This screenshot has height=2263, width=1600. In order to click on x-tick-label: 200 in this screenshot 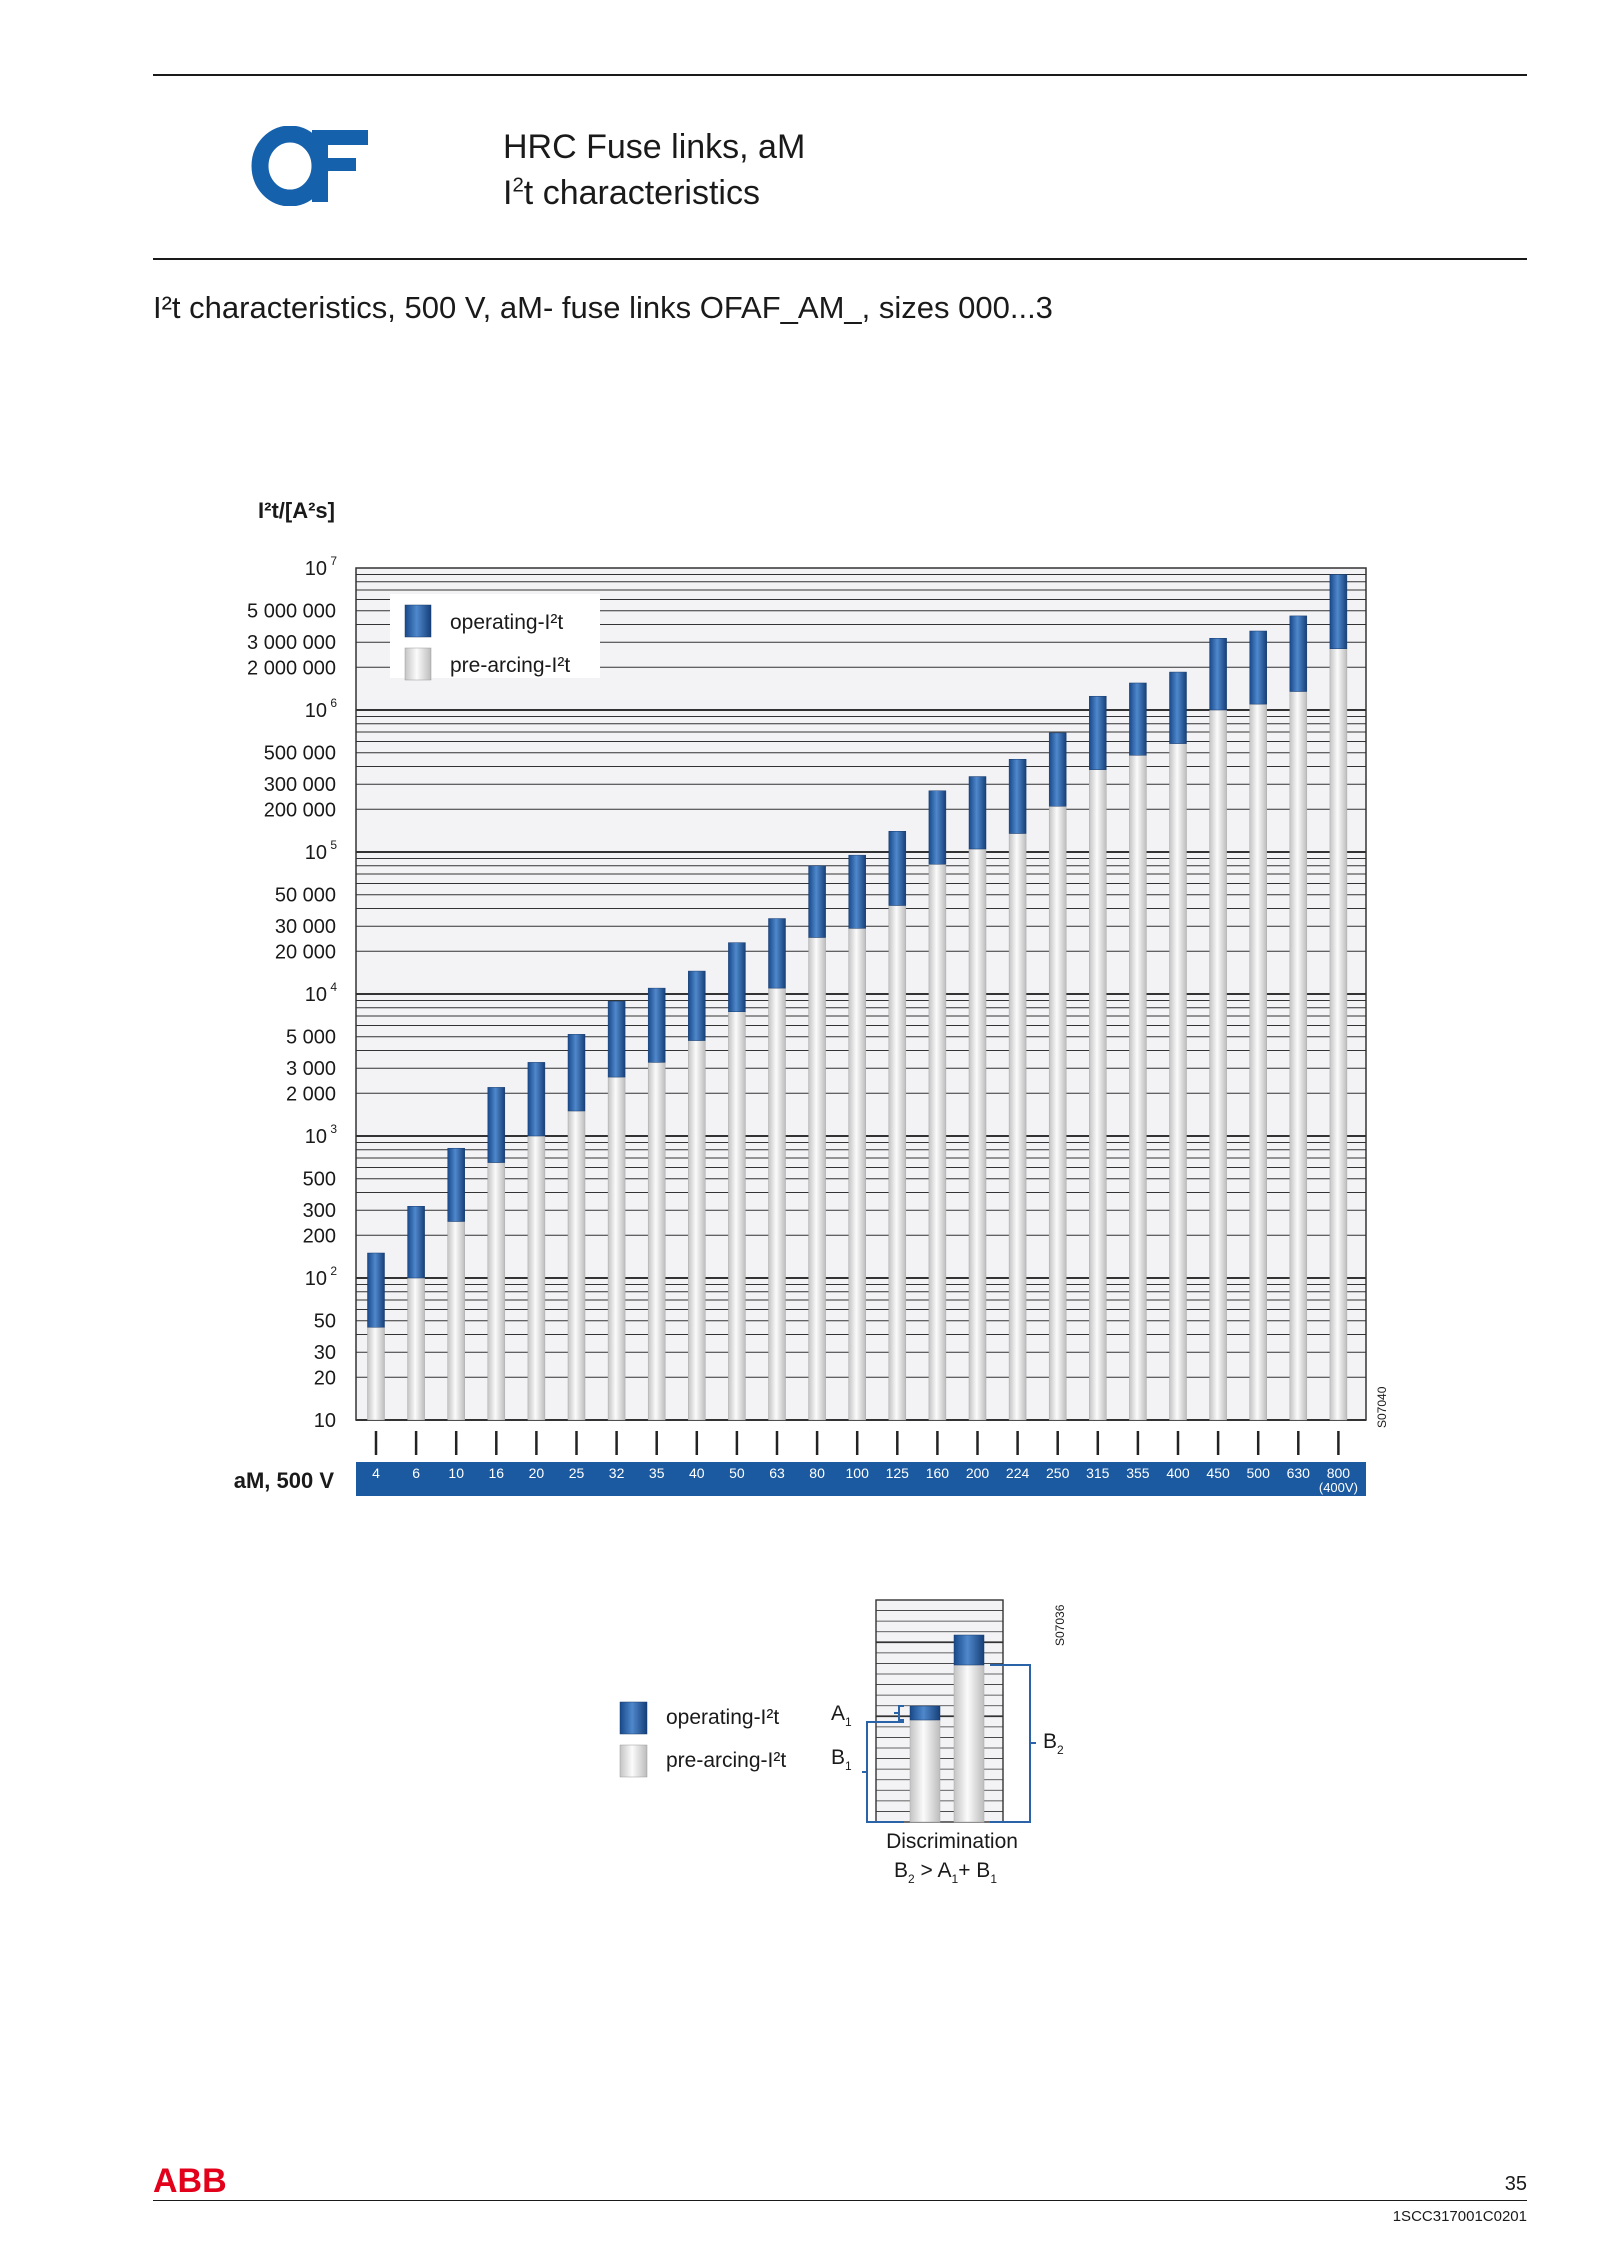, I will do `click(978, 1473)`.